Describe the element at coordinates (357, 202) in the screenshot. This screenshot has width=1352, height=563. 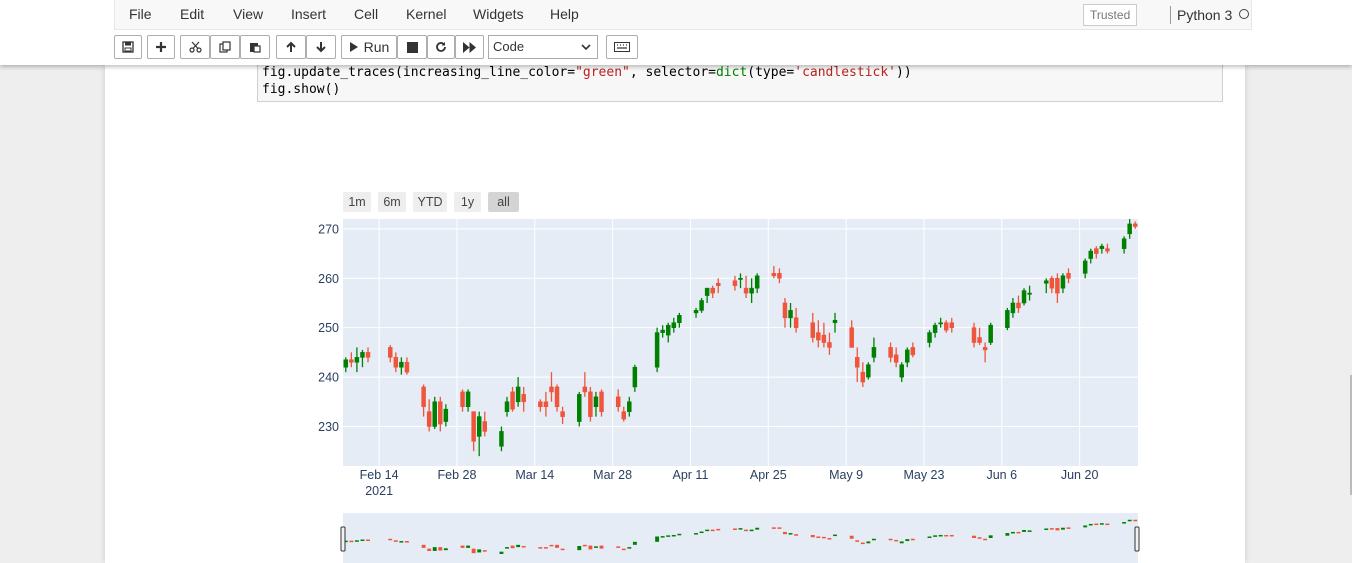
I see `range-button-1m` at that location.